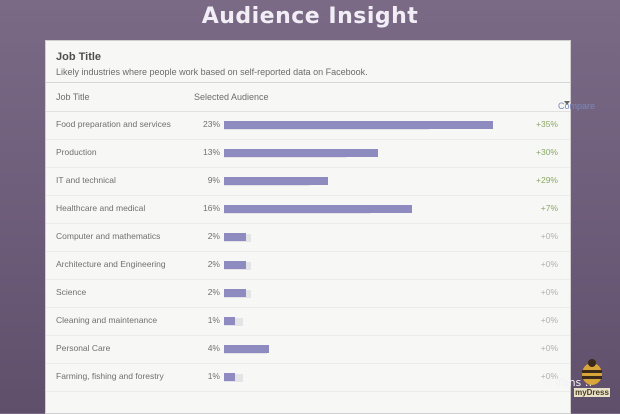  What do you see at coordinates (547, 124) in the screenshot?
I see `row-compare: +35%` at bounding box center [547, 124].